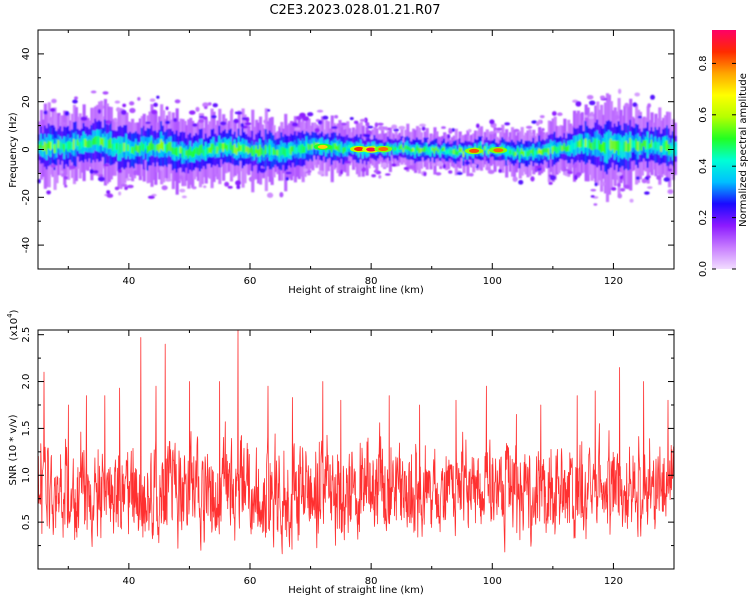 Image resolution: width=750 pixels, height=600 pixels. I want to click on spectrogram-peak, so click(322, 146).